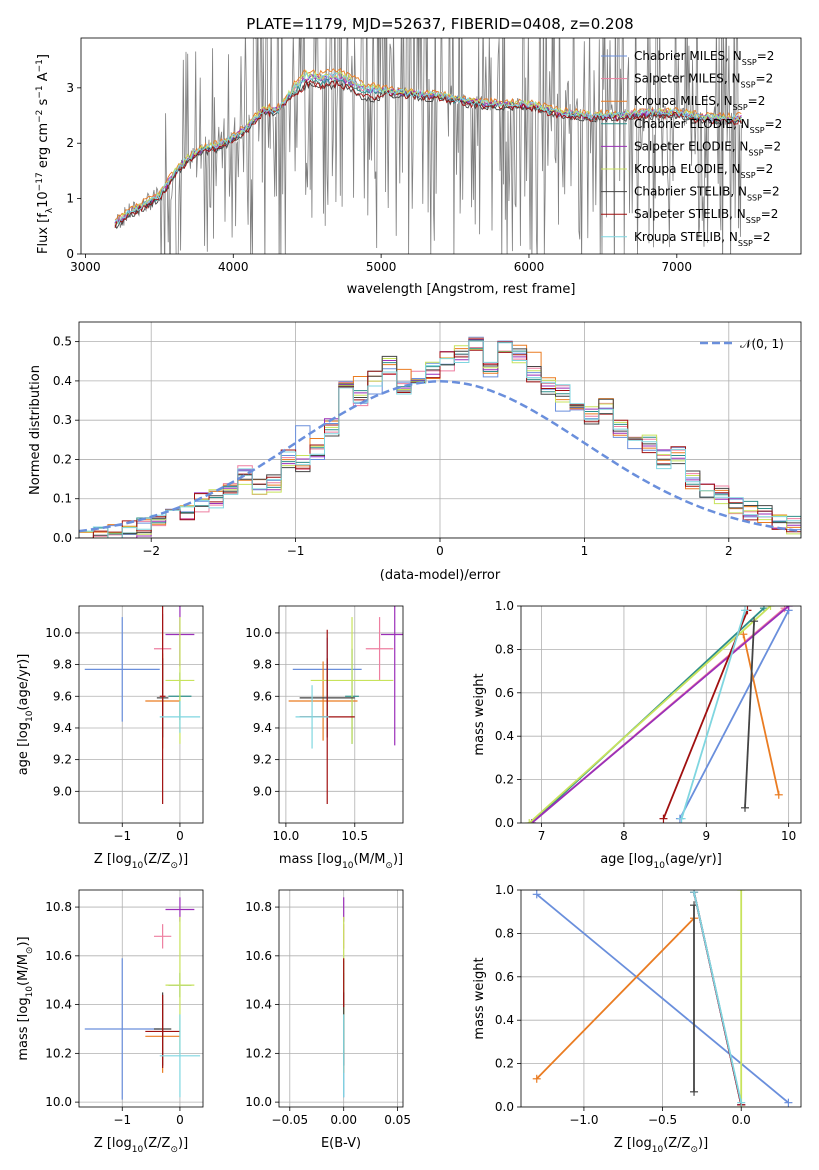  What do you see at coordinates (341, 861) in the screenshot?
I see `x-axis-label: mass [log10(M/M⊙)]` at bounding box center [341, 861].